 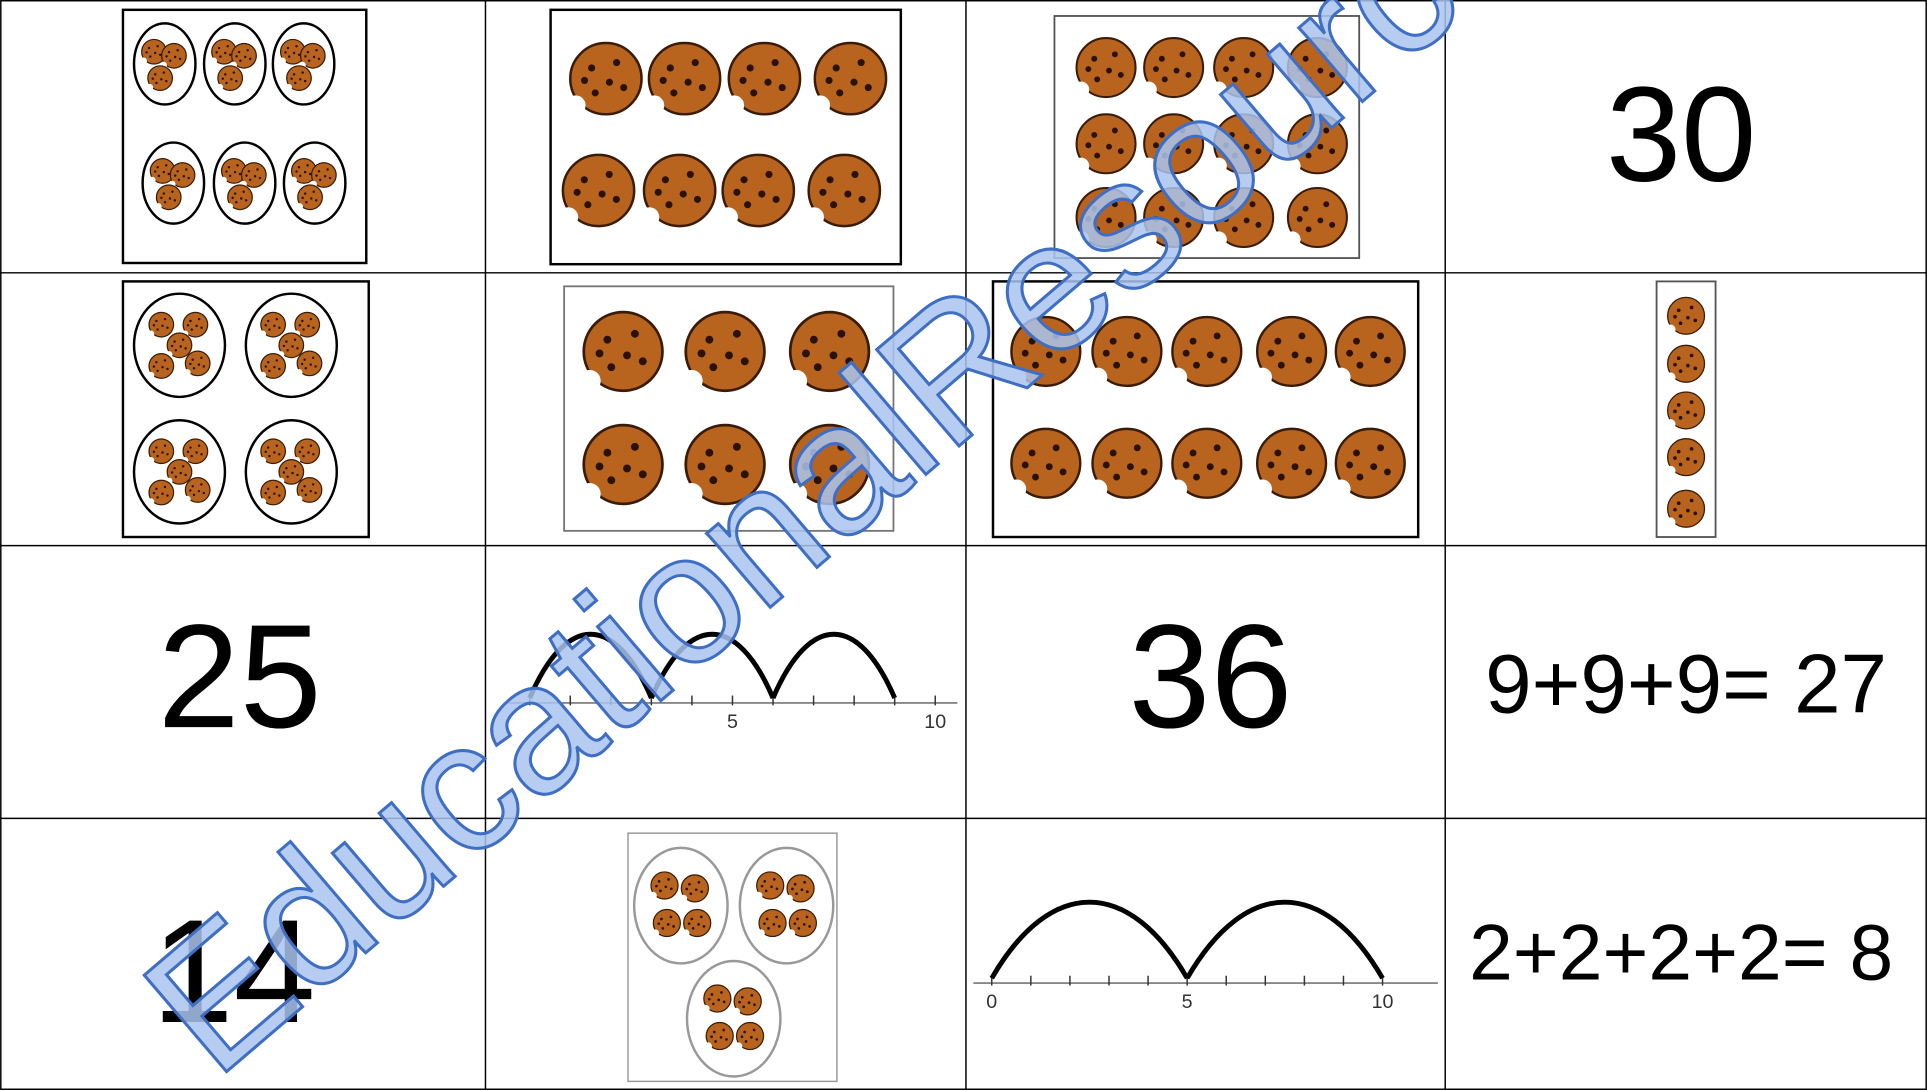 I want to click on number-line-label: 0, so click(x=991, y=1002).